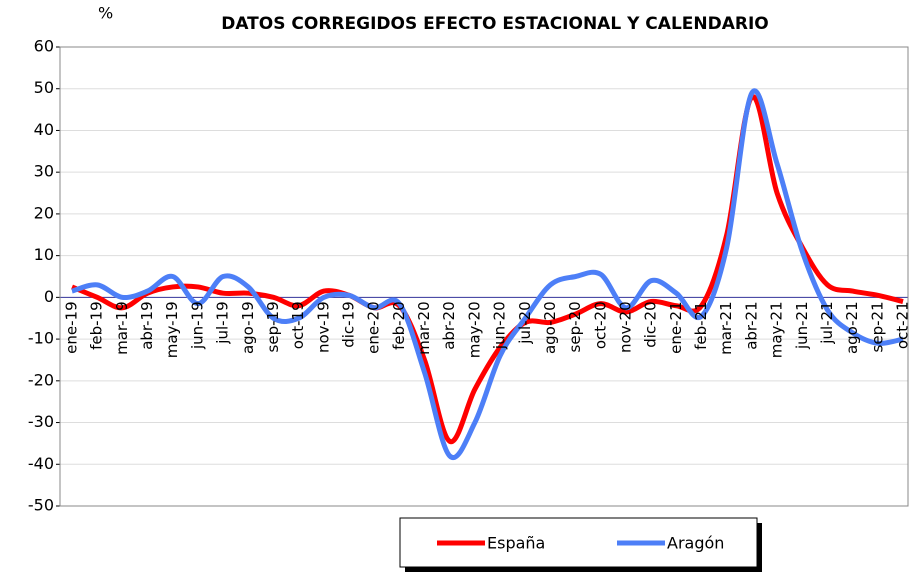 The image size is (910, 576). What do you see at coordinates (676, 327) in the screenshot?
I see `x-tick-label: ene-21` at bounding box center [676, 327].